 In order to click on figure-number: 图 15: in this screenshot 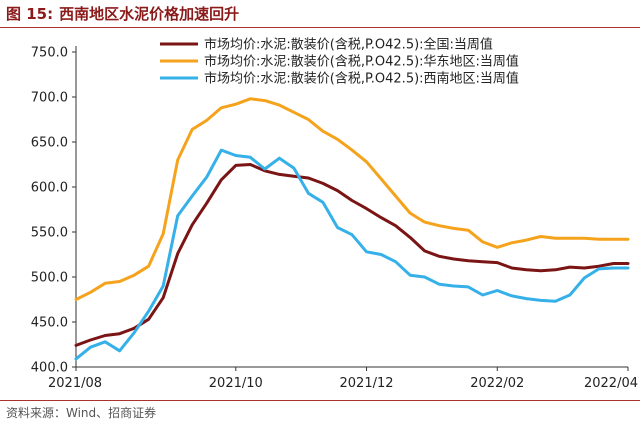, I will do `click(30, 14)`.